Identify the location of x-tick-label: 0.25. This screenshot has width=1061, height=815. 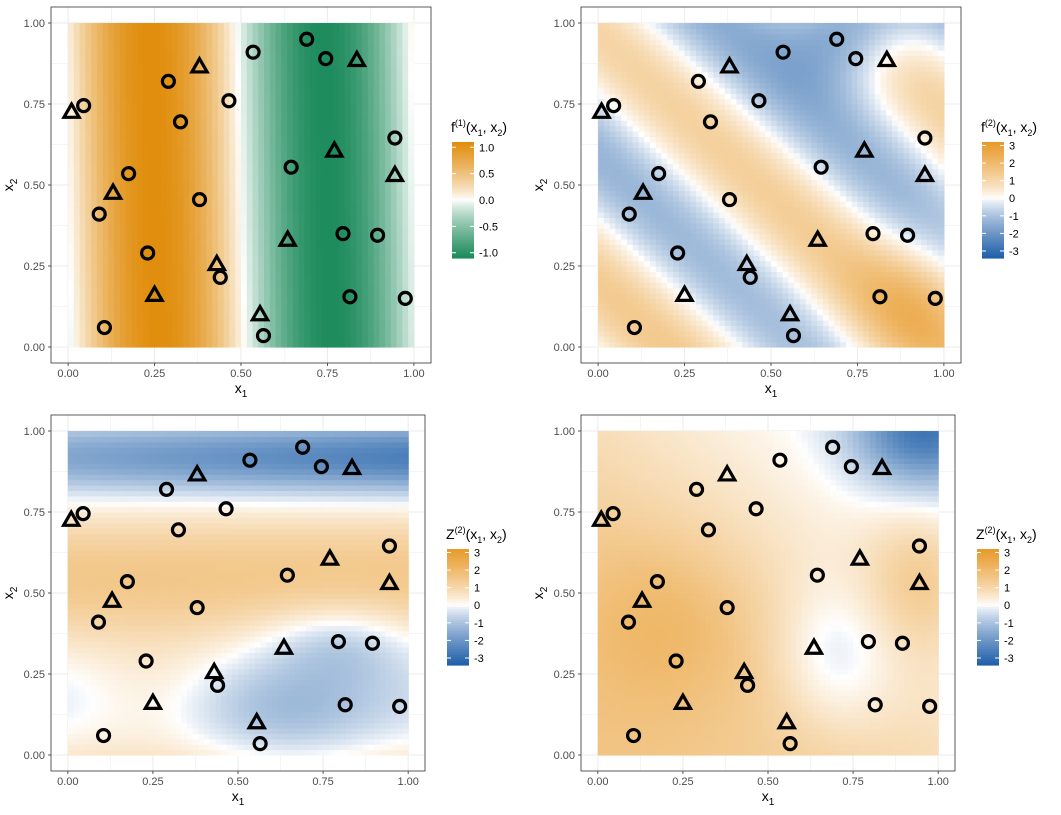
(154, 374).